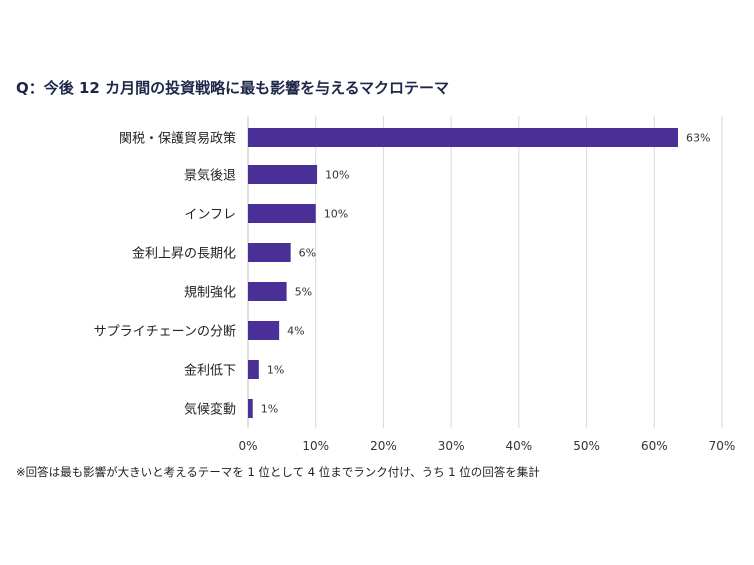 This screenshot has width=754, height=565. What do you see at coordinates (184, 254) in the screenshot?
I see `category-label: 金利上昇の長期化` at bounding box center [184, 254].